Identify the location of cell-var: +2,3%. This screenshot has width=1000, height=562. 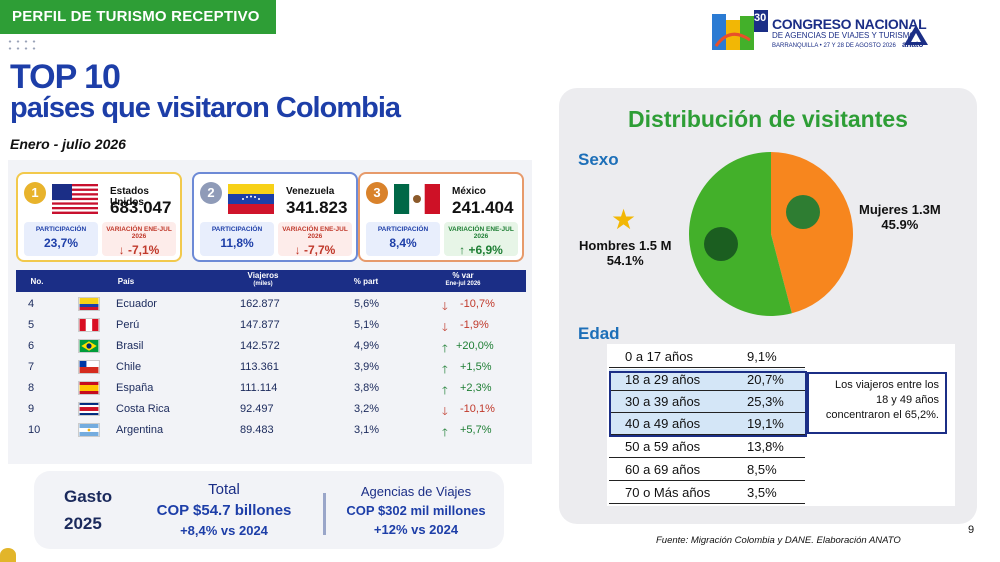
(476, 388).